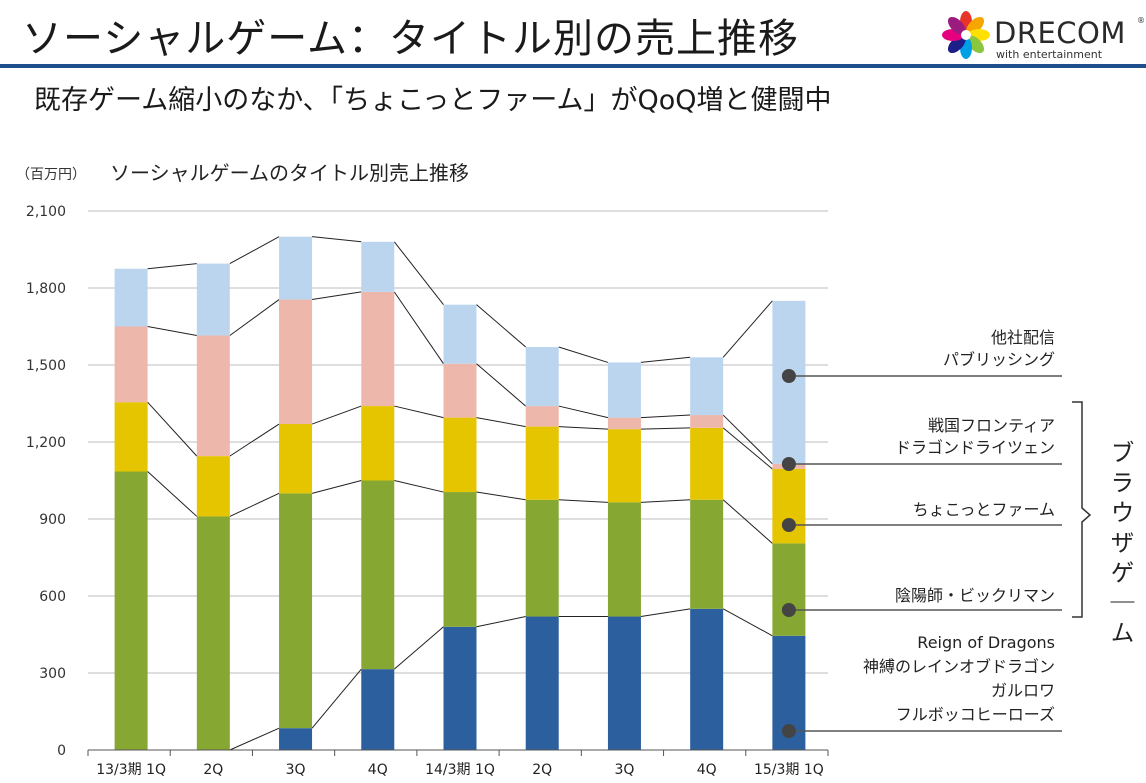 The width and height of the screenshot is (1146, 783). Describe the element at coordinates (46, 212) in the screenshot. I see `y-tick-label: 2,100` at that location.